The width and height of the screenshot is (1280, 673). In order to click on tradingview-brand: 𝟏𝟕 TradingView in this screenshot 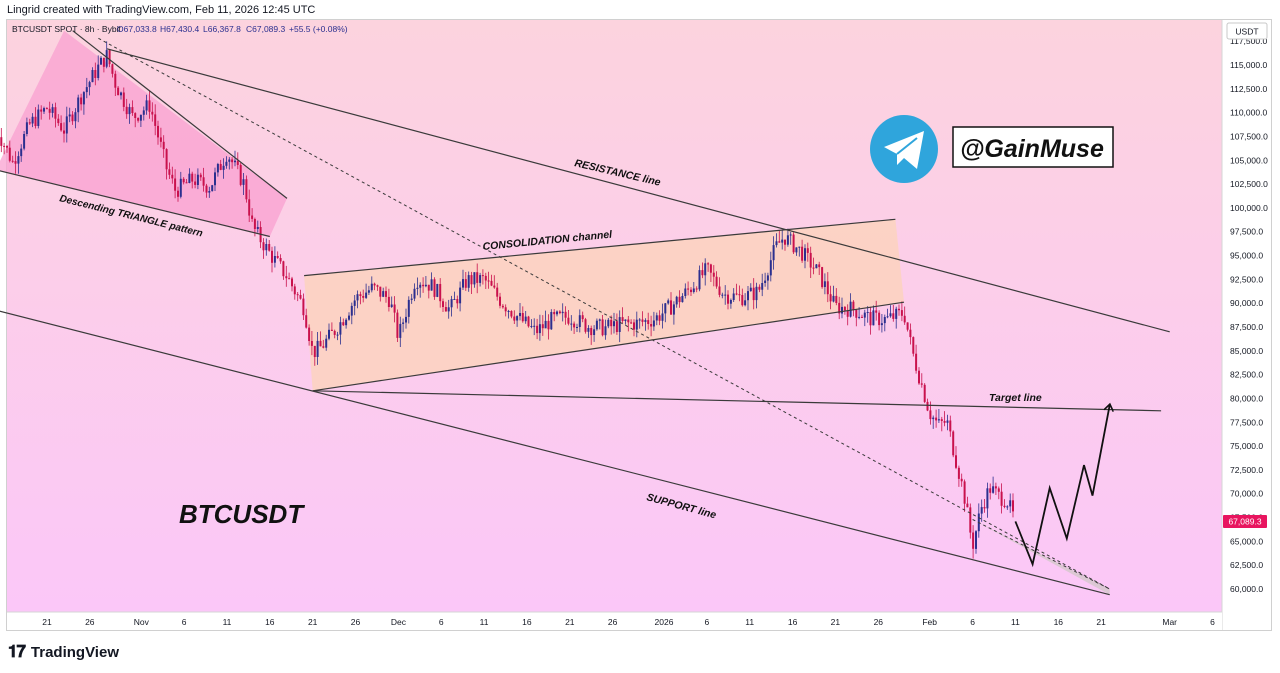, I will do `click(63, 652)`.